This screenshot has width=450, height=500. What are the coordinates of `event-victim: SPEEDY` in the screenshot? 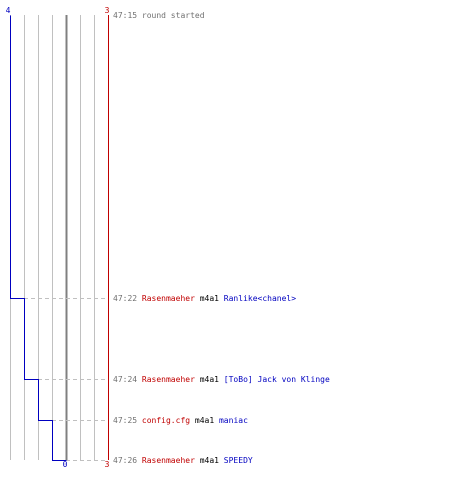 It's located at (236, 460).